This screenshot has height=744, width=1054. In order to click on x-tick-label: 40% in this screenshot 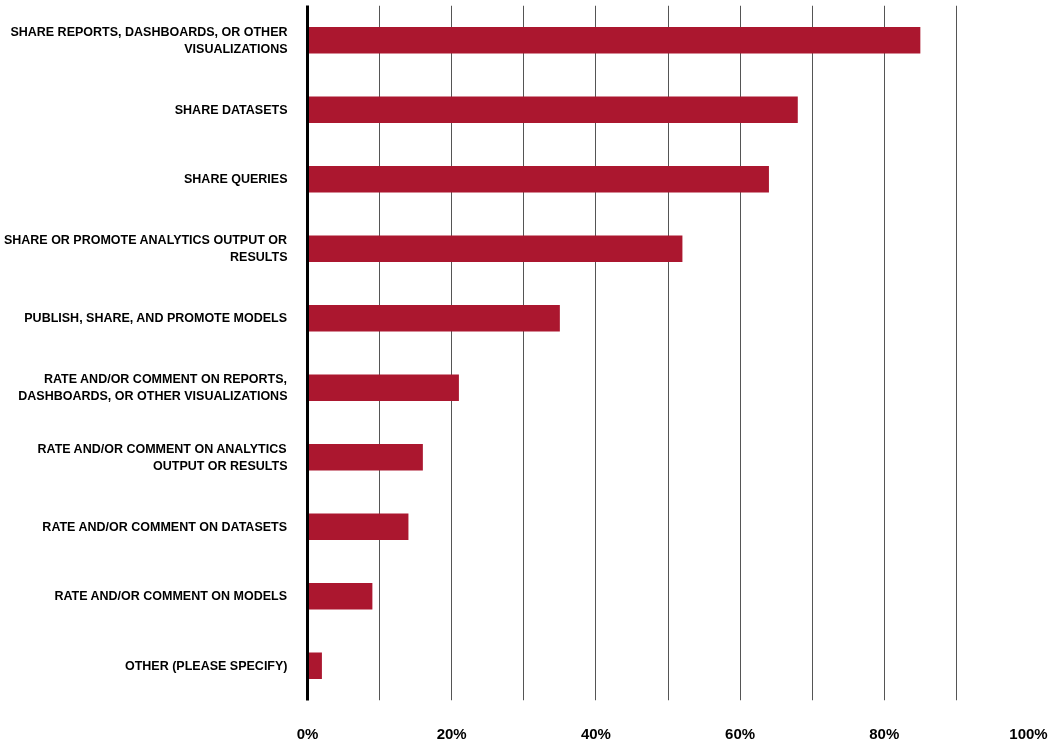, I will do `click(595, 733)`.